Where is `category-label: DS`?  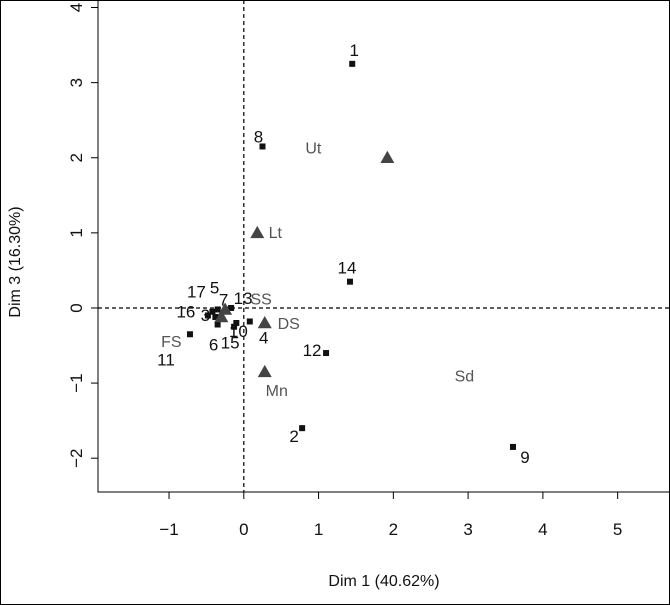 category-label: DS is located at coordinates (289, 324).